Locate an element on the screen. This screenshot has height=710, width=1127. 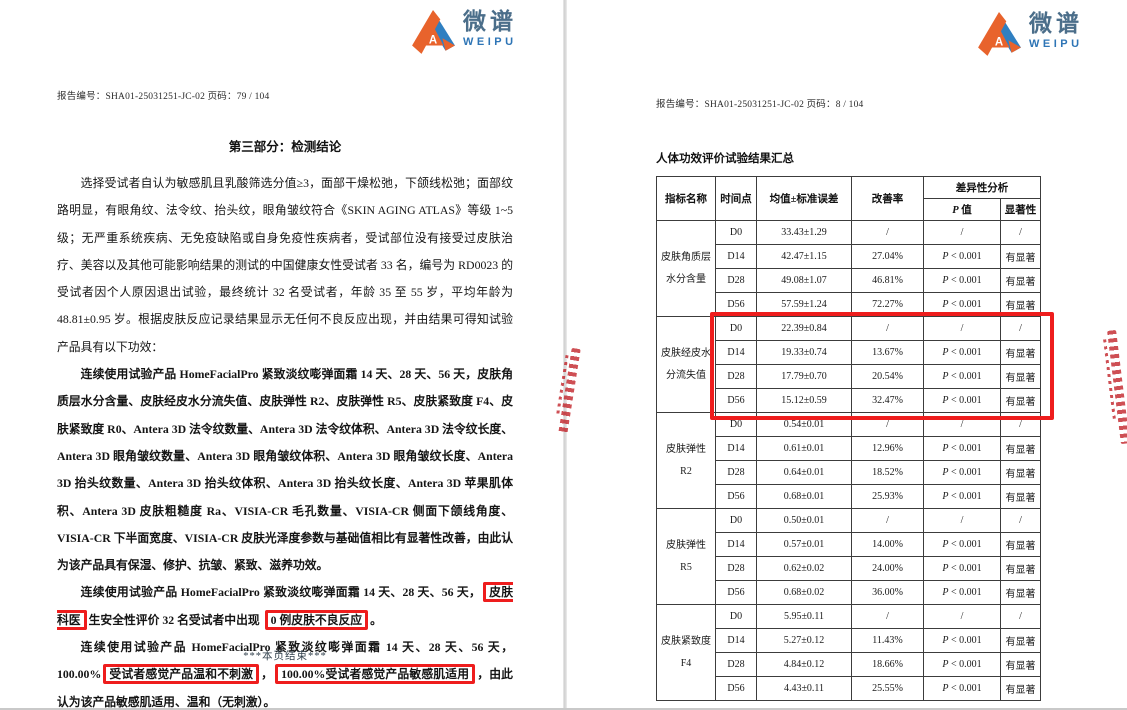
table-cell: 33.43±1.29 is located at coordinates (804, 232).